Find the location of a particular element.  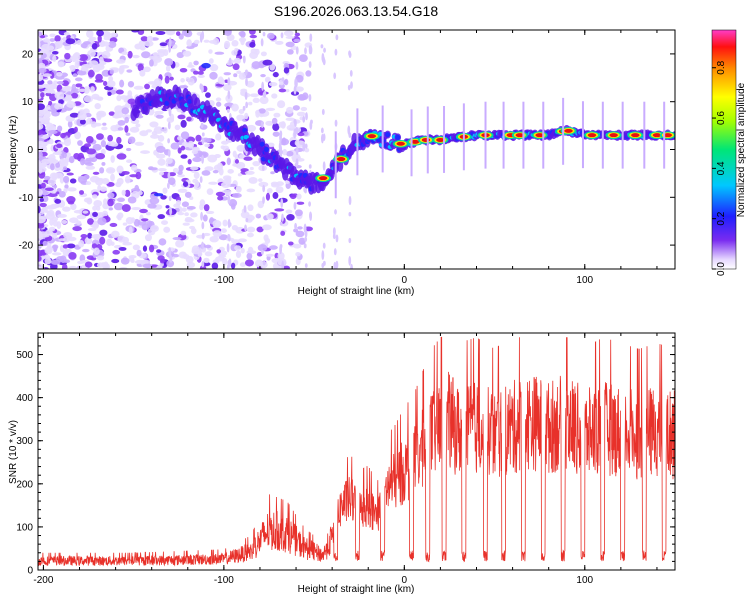

snr-ytick-label-500: 500 is located at coordinates (24, 355).